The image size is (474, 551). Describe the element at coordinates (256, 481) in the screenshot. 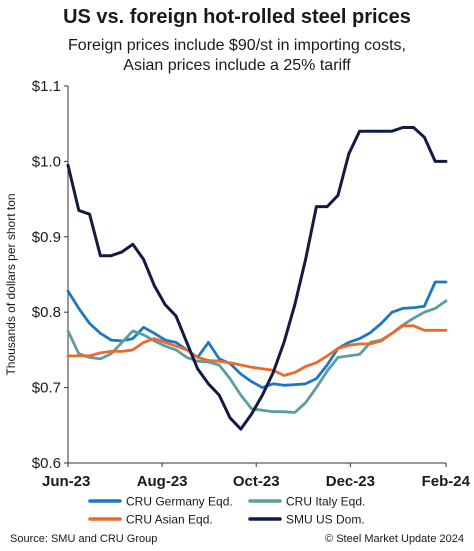

I see `x-tick-label: Oct-23` at that location.